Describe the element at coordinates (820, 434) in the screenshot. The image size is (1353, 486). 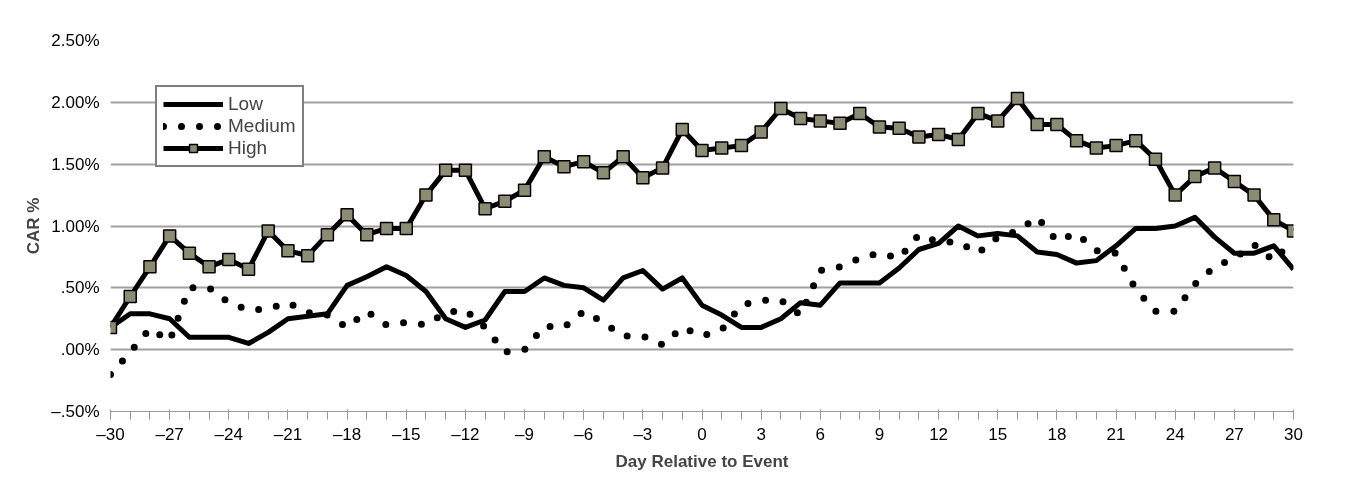
I see `x-tick-label: 6` at that location.